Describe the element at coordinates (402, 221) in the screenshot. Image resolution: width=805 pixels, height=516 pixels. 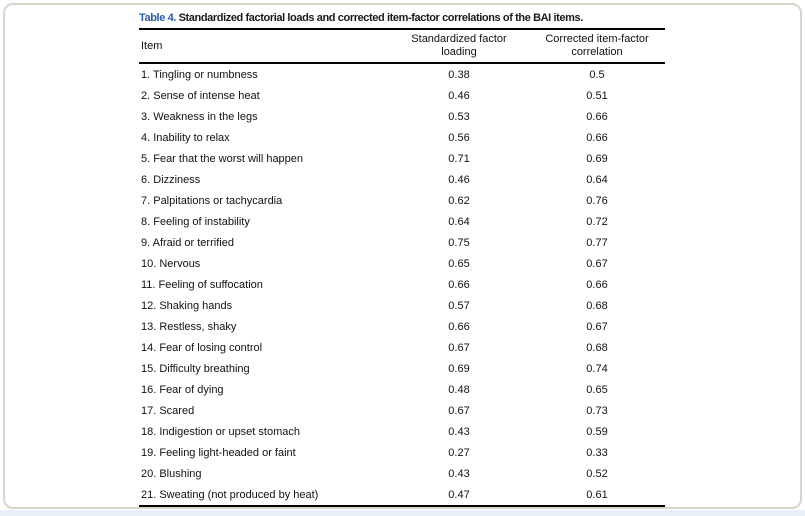
I see `table-row: 8. Feeling of instability 0.64 0.72` at that location.